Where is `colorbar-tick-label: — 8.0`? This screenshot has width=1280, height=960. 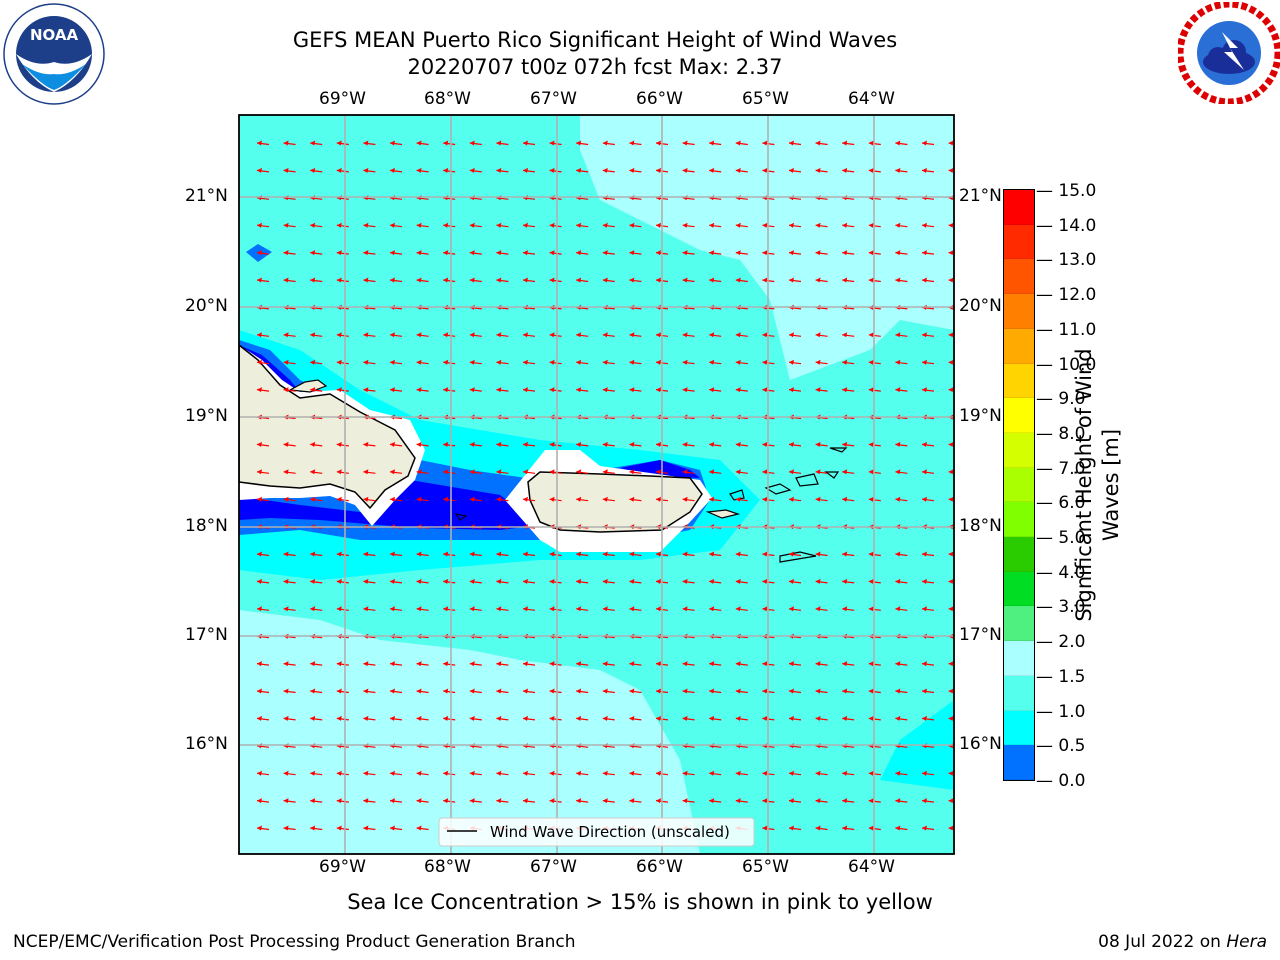
colorbar-tick-label: — 8.0 is located at coordinates (1061, 433).